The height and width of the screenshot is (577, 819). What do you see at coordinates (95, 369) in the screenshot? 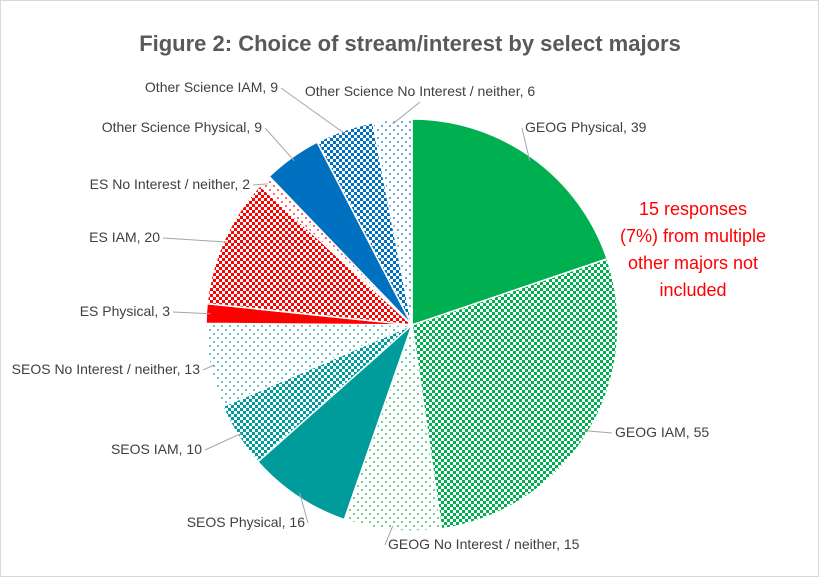
I see `label-category: SEOS No Interest / neither` at bounding box center [95, 369].